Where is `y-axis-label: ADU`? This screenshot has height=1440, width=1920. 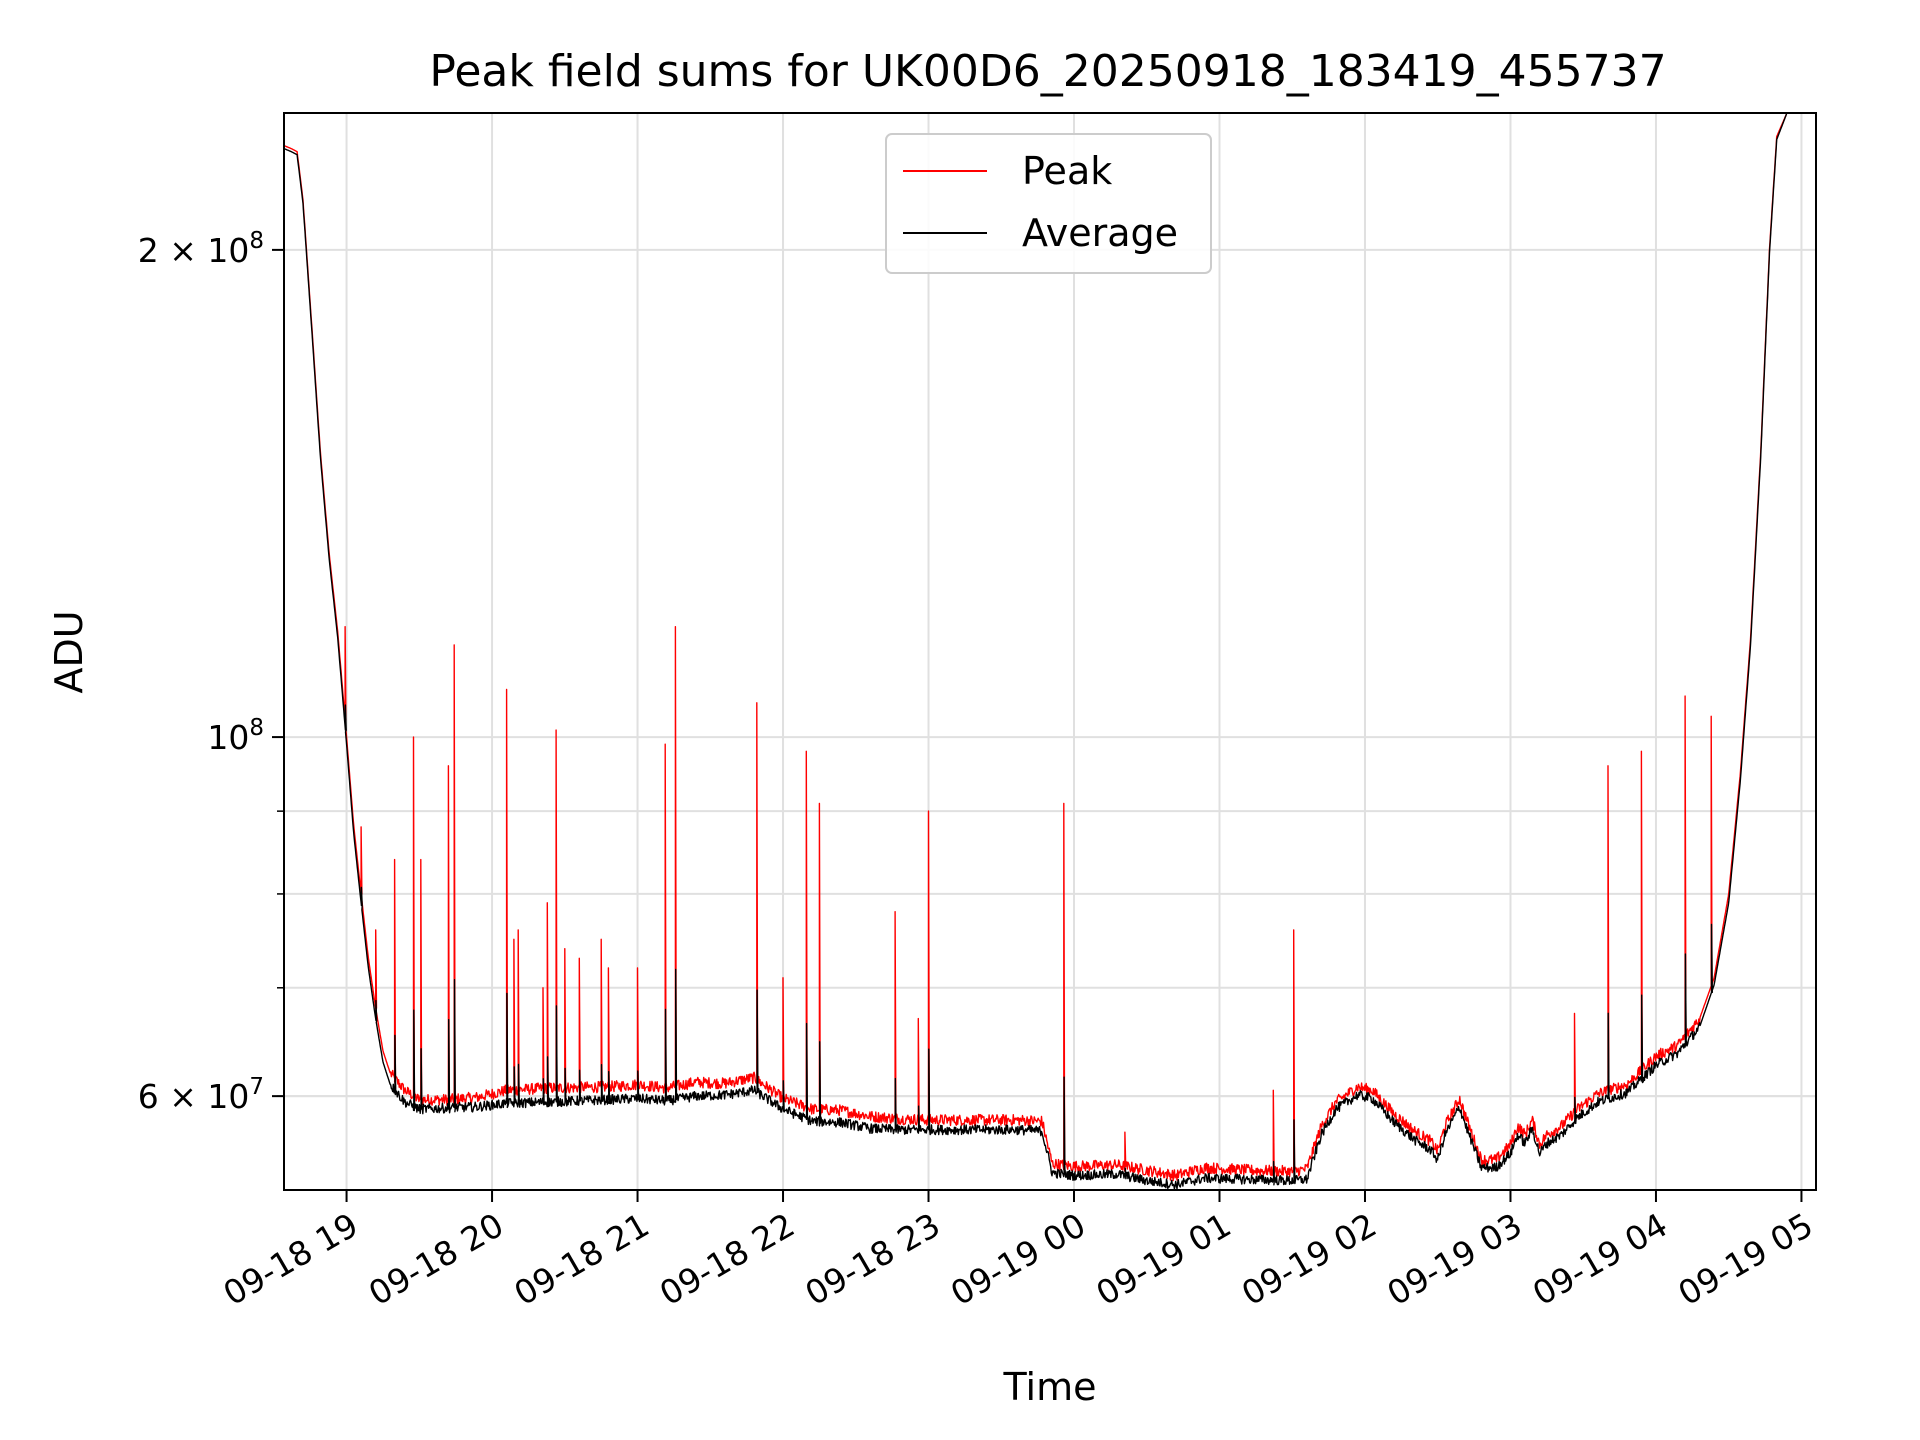 y-axis-label: ADU is located at coordinates (69, 651).